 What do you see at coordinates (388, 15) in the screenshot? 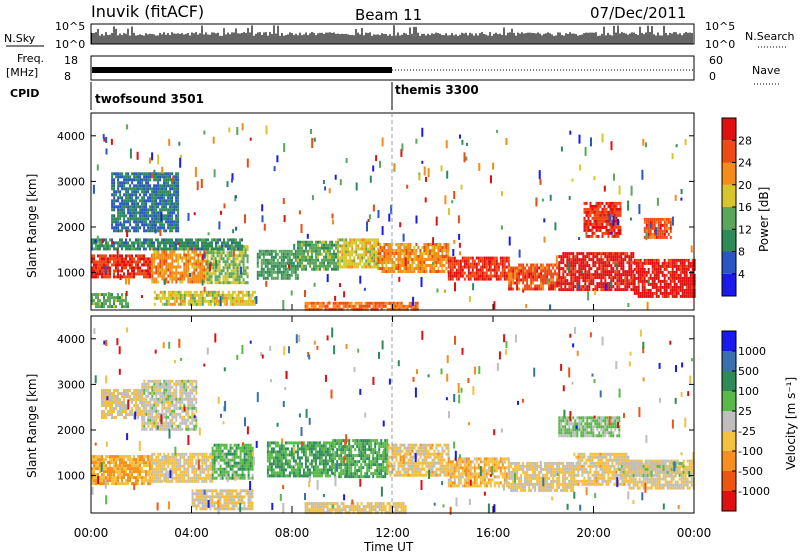
I see `beam-title: Beam 11` at bounding box center [388, 15].